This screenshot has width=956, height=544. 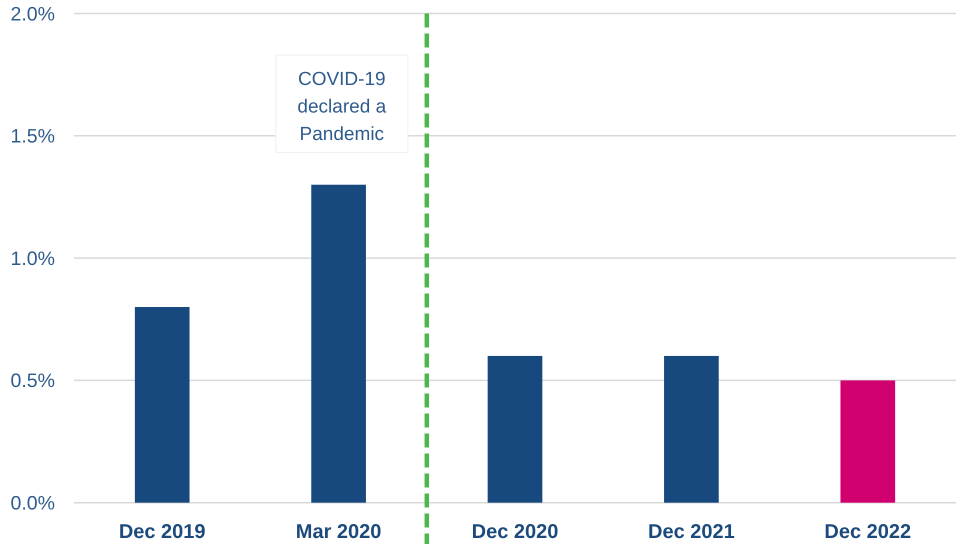 I want to click on annotation: COVID-19 declared a Pandemic, so click(x=342, y=107).